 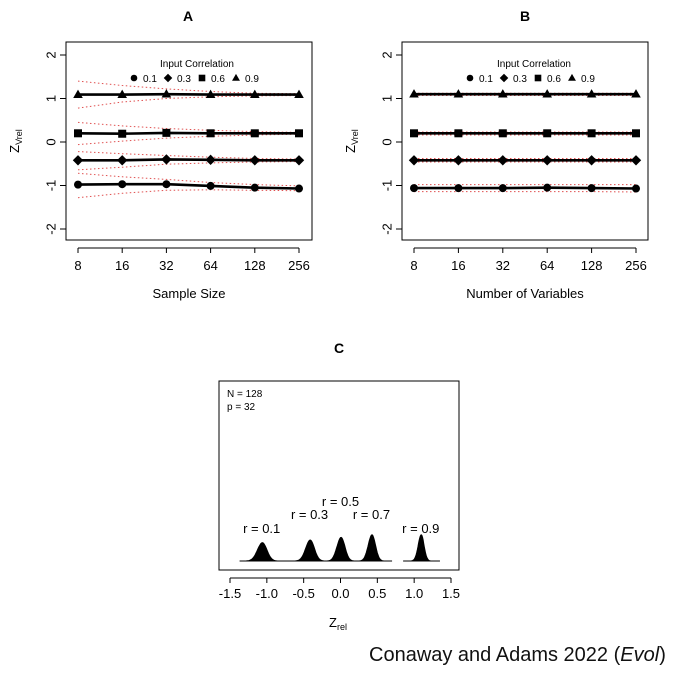 I want to click on panel-b-x-axis: 8 16 32 64 128 256, so click(x=528, y=260).